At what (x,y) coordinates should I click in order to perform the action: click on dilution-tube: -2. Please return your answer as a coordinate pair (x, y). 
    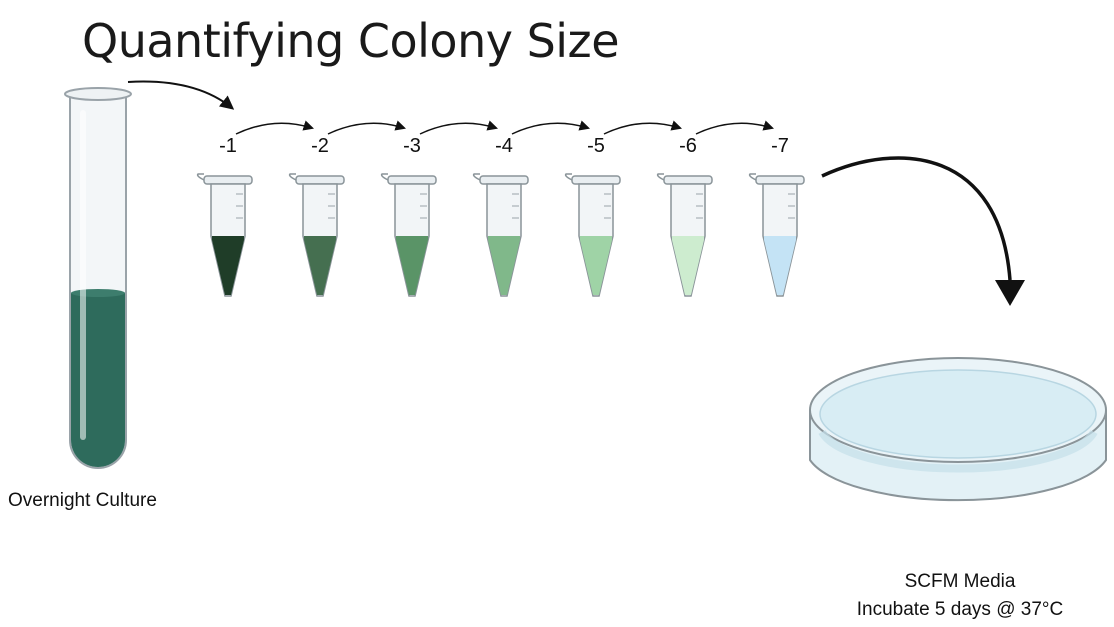
    Looking at the image, I should click on (347, 208).